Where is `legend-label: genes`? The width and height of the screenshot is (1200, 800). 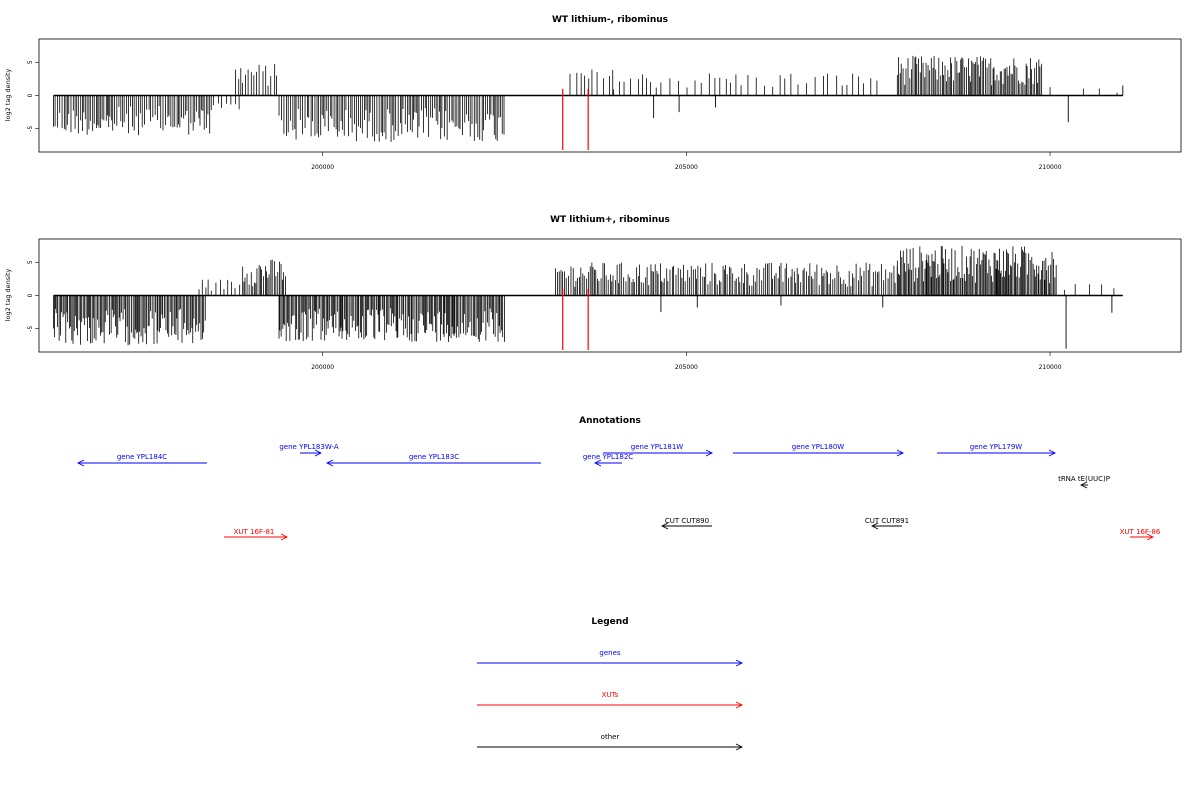
legend-label: genes is located at coordinates (609, 653).